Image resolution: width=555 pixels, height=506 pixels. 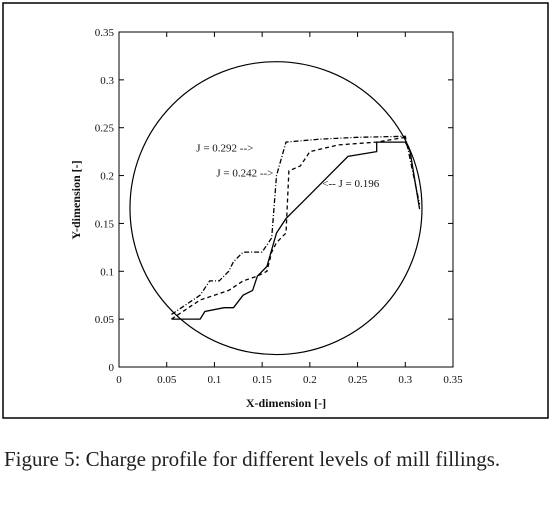 What do you see at coordinates (453, 380) in the screenshot?
I see `x-tick-label: 0.35` at bounding box center [453, 380].